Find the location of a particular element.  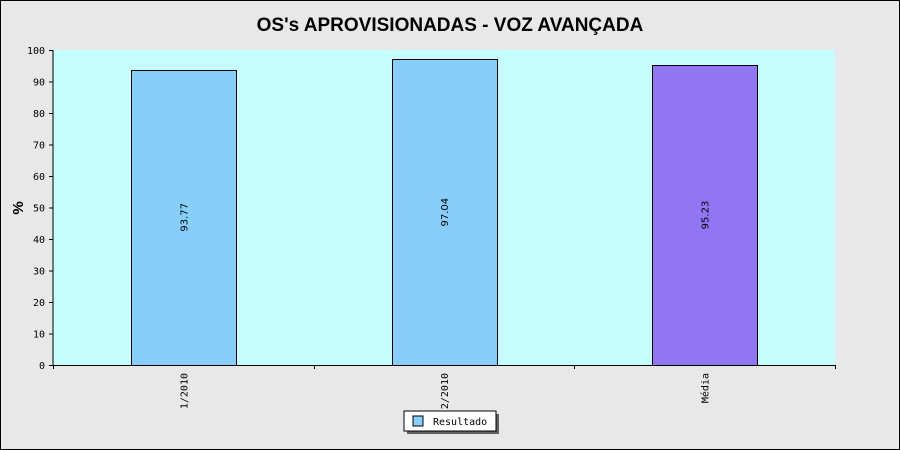

bar-1-2010 is located at coordinates (184, 218).